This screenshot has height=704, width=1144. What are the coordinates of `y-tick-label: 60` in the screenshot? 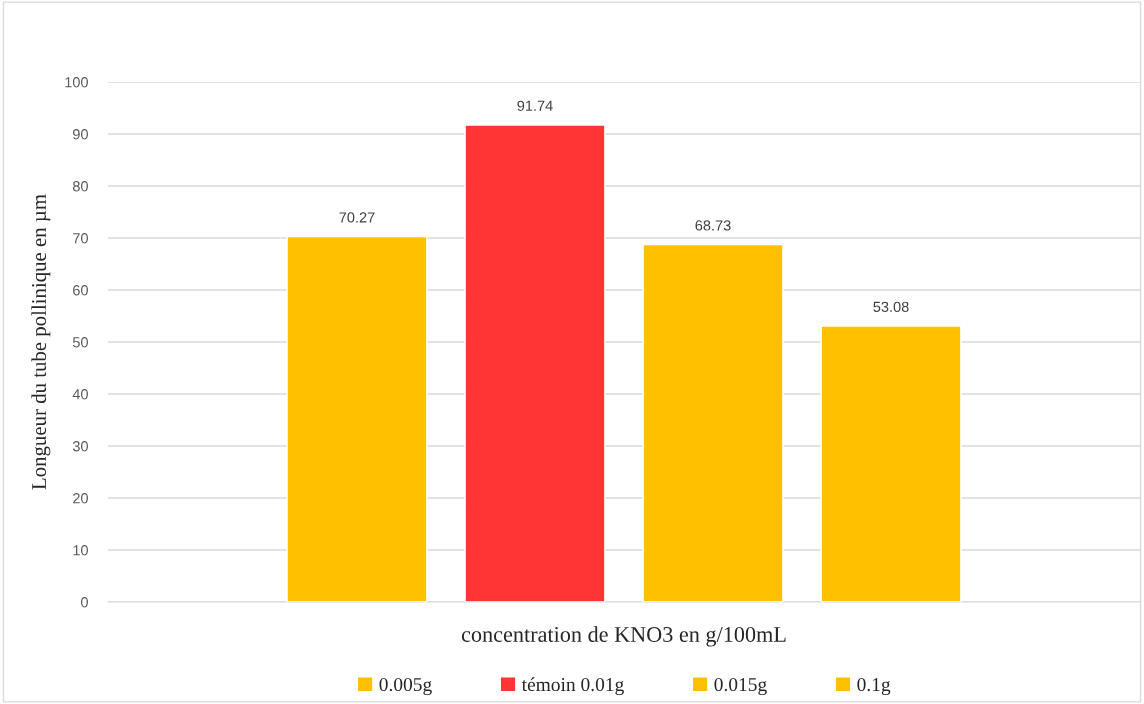 It's located at (80, 290).